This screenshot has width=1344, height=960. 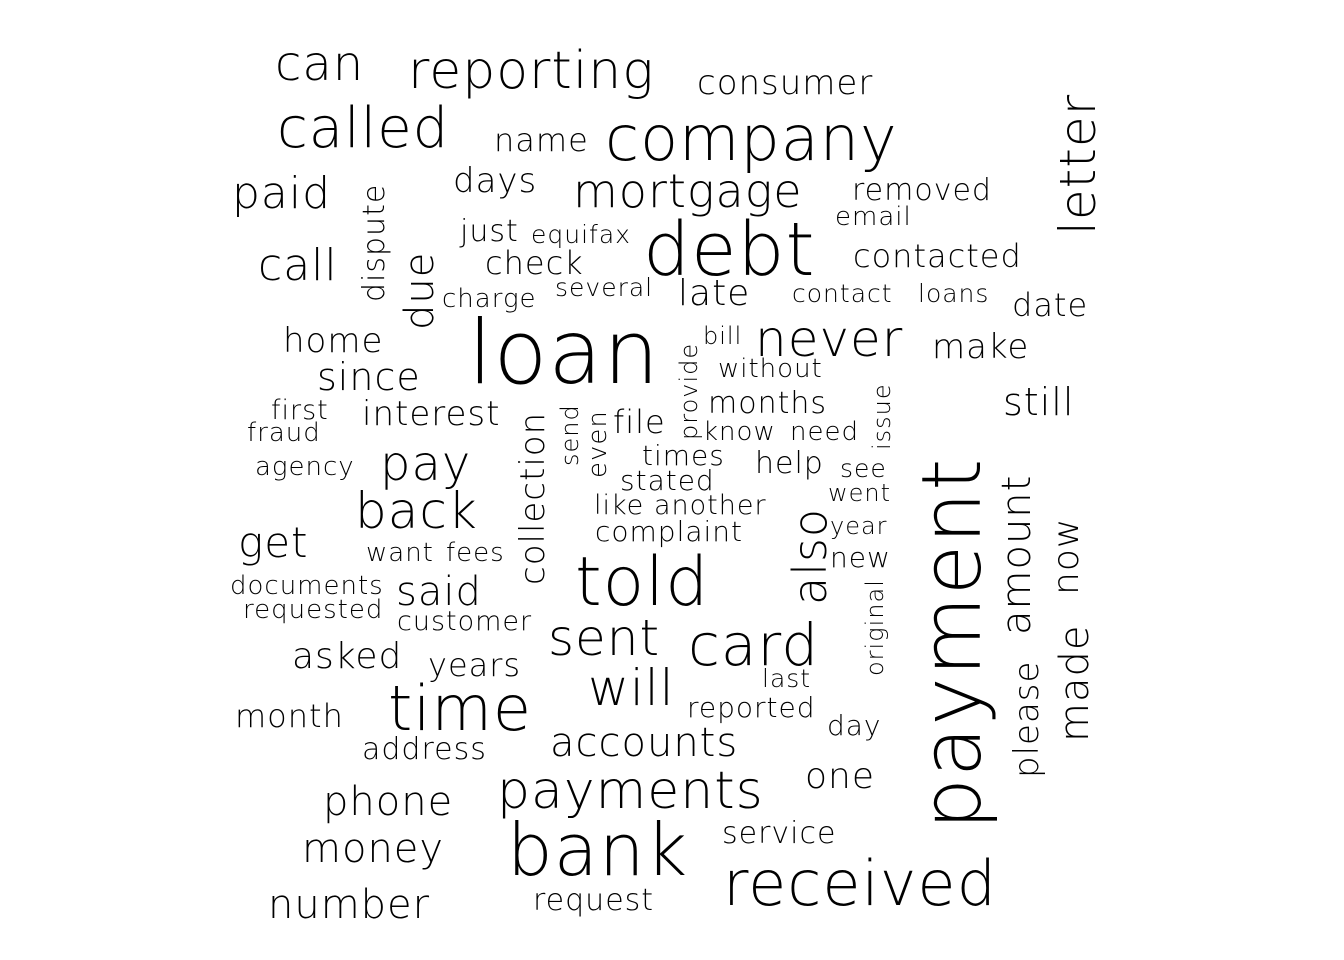 I want to click on word-provide: provide, so click(x=689, y=391).